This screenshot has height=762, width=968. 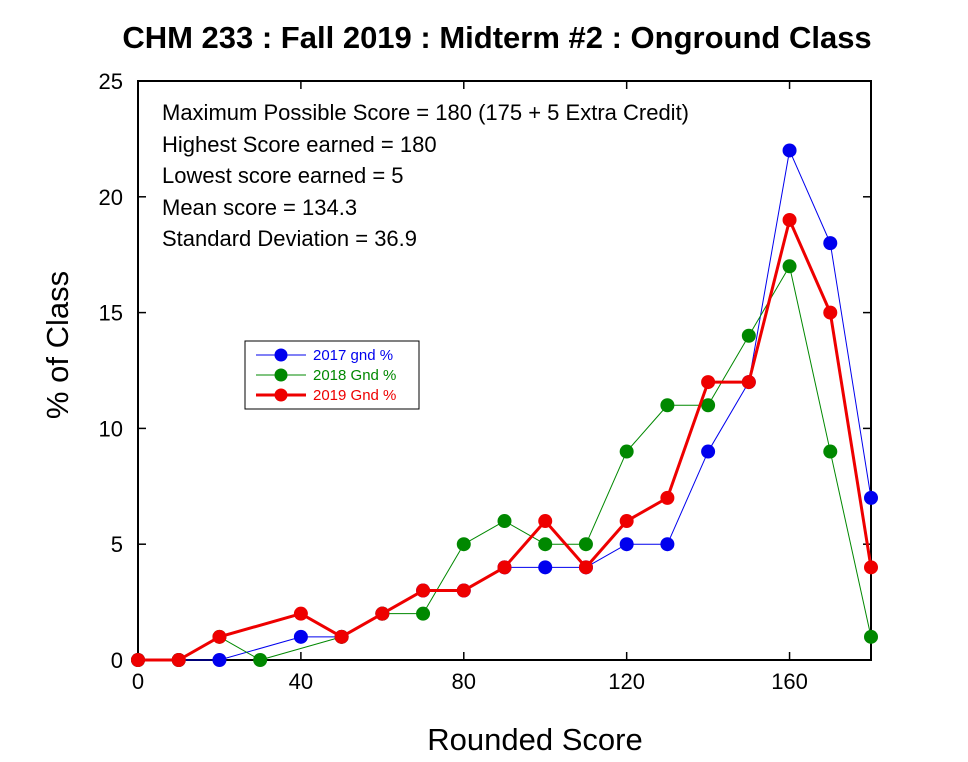 What do you see at coordinates (354, 375) in the screenshot?
I see `legend-label: 2018 Gnd %` at bounding box center [354, 375].